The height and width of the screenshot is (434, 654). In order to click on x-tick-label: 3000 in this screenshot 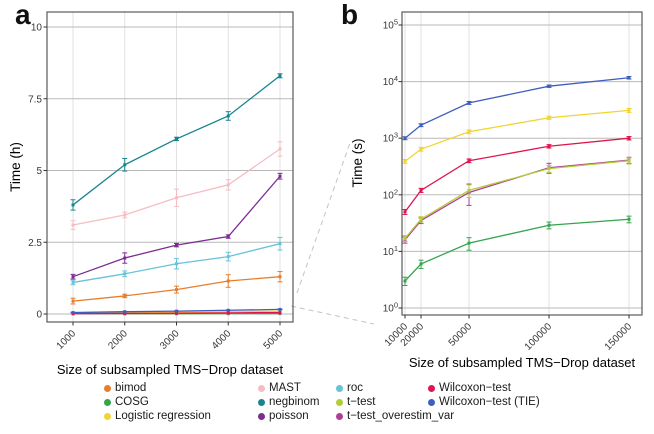, I will do `click(170, 340)`.